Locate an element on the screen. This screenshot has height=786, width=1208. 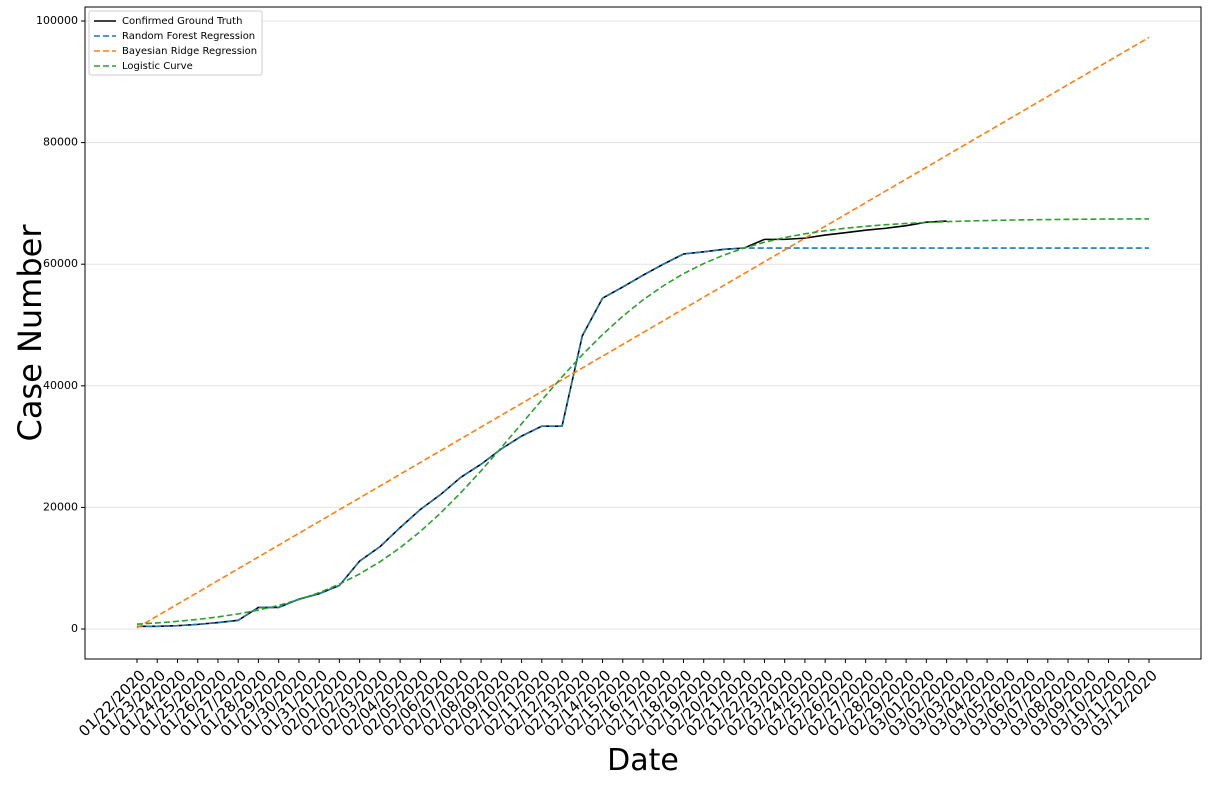
y-axis-label: Case Number is located at coordinates (30, 333).